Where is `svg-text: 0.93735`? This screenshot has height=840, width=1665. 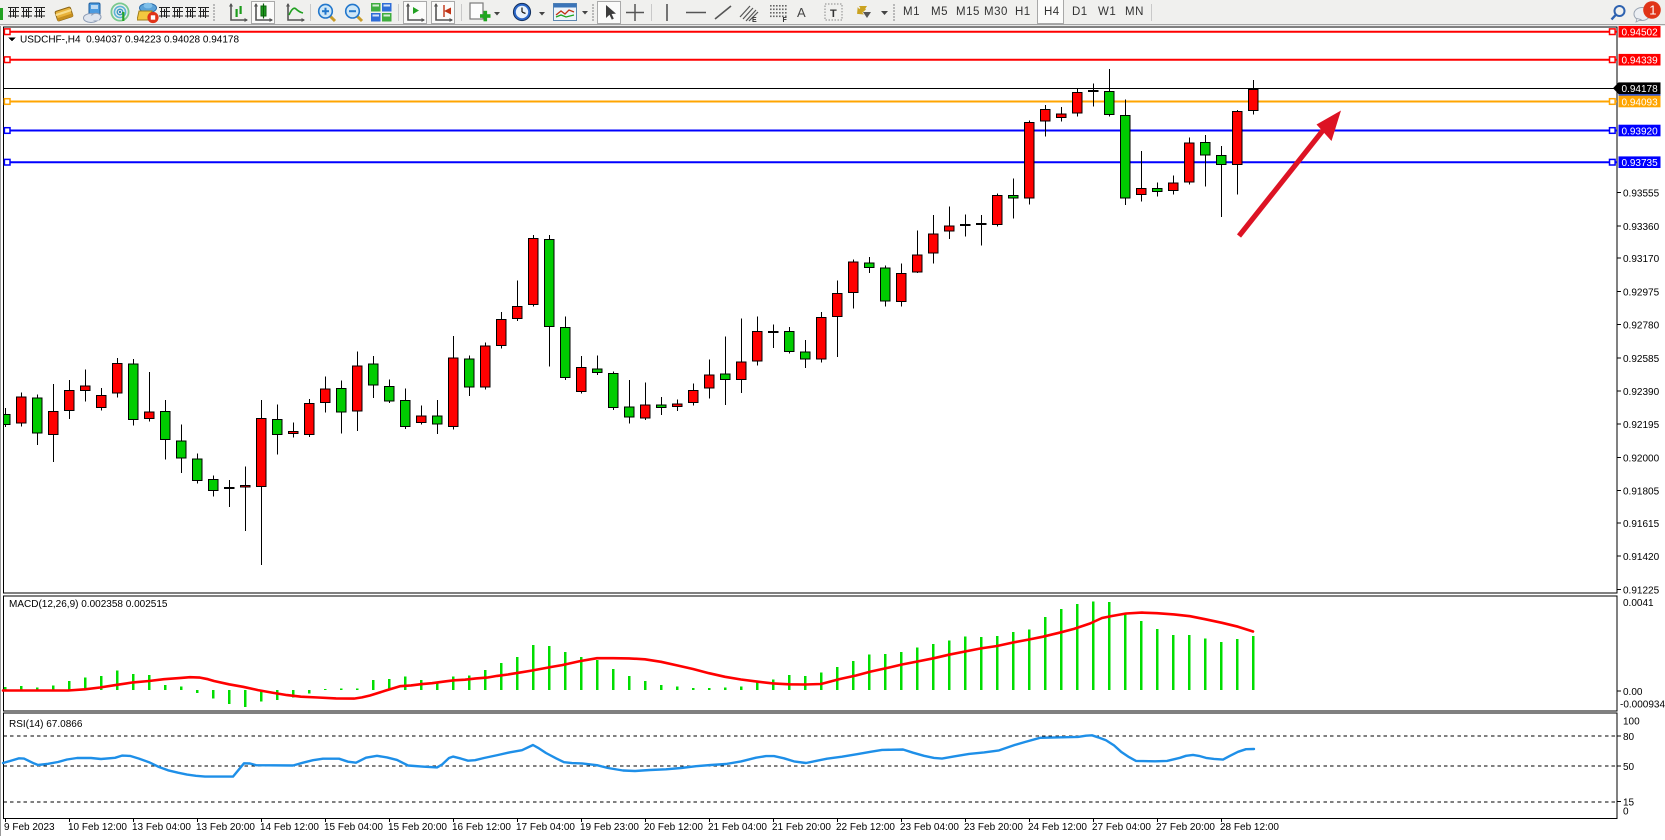 svg-text: 0.93735 is located at coordinates (1640, 163).